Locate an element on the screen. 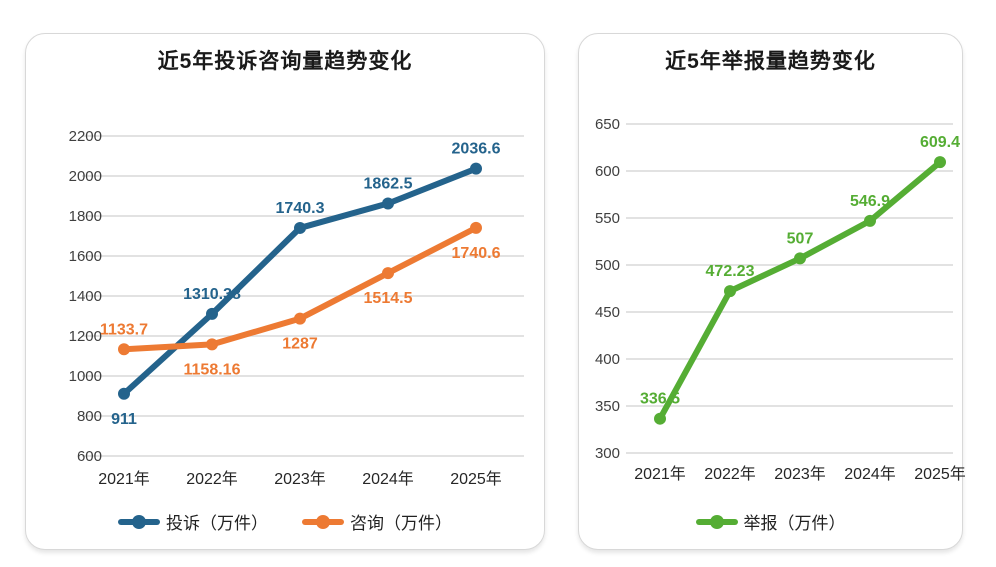 This screenshot has height=567, width=996. chart-legend: 举报（万件） is located at coordinates (770, 521).